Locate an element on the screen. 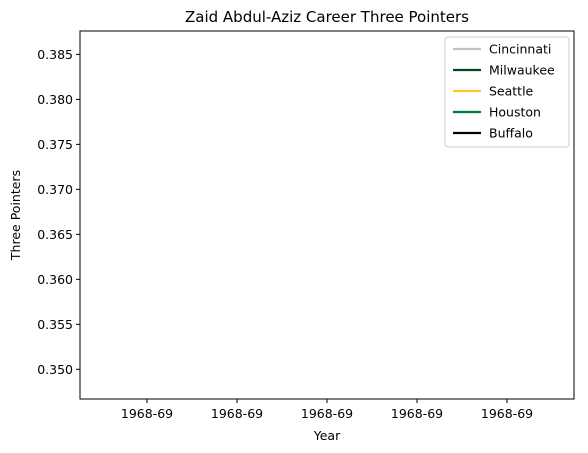 This screenshot has height=453, width=588. legend-label-cincinnati: Cincinnati is located at coordinates (520, 49).